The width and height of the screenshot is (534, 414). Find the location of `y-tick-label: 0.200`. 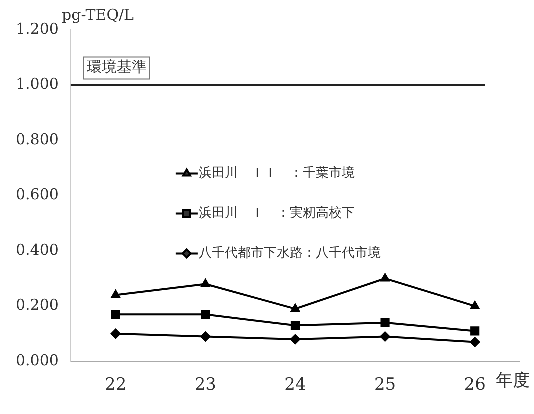

y-tick-label: 0.200 is located at coordinates (37, 305).